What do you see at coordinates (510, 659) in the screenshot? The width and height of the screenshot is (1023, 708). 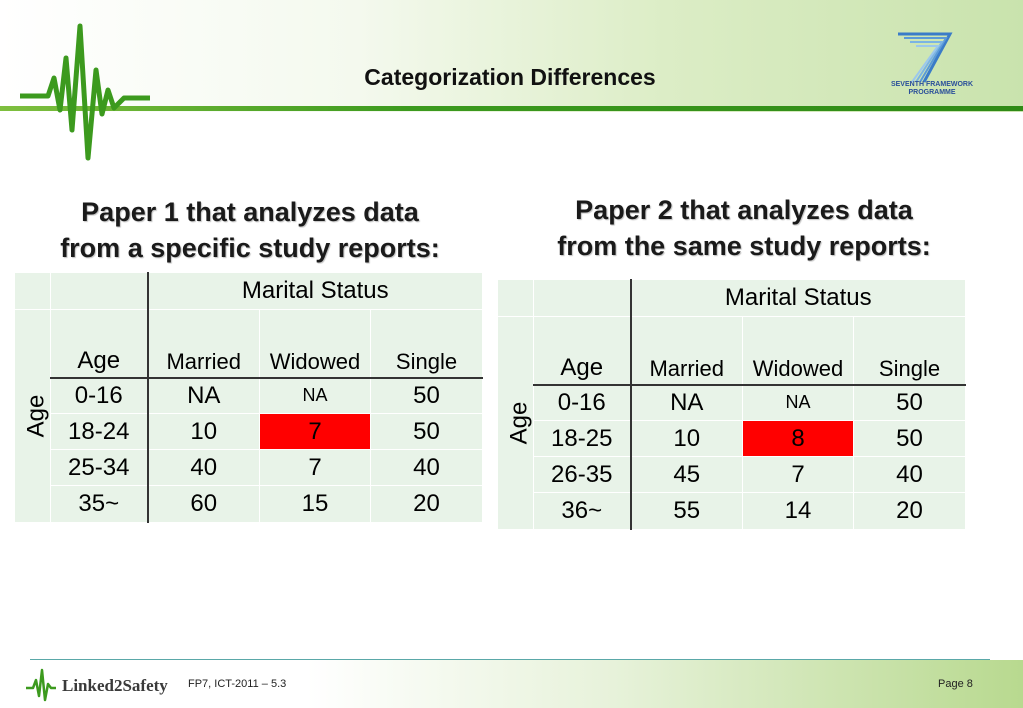 I see `footer-divider` at bounding box center [510, 659].